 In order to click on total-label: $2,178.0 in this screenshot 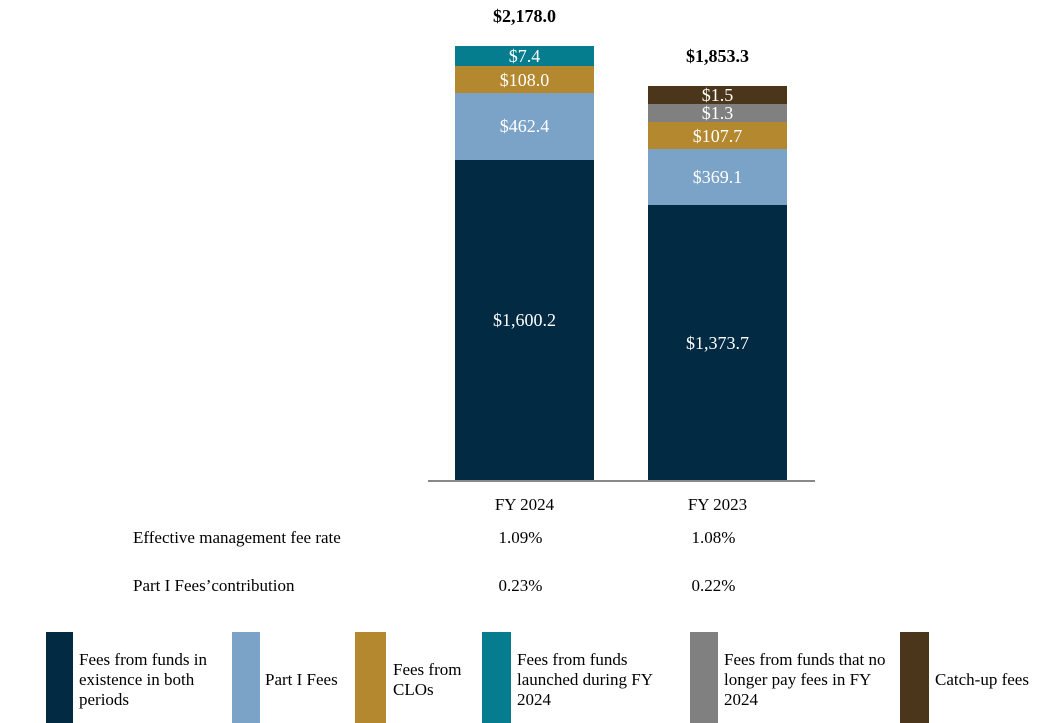, I will do `click(524, 16)`.